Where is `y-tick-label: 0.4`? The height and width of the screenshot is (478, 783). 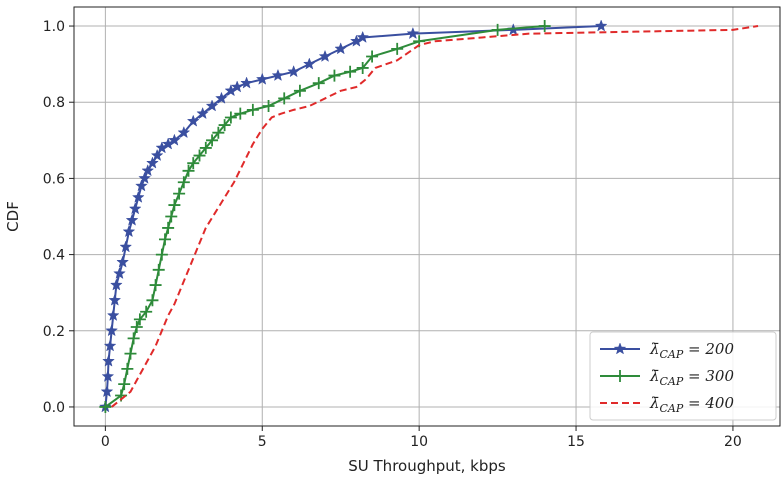
y-tick-label: 0.4 is located at coordinates (54, 256).